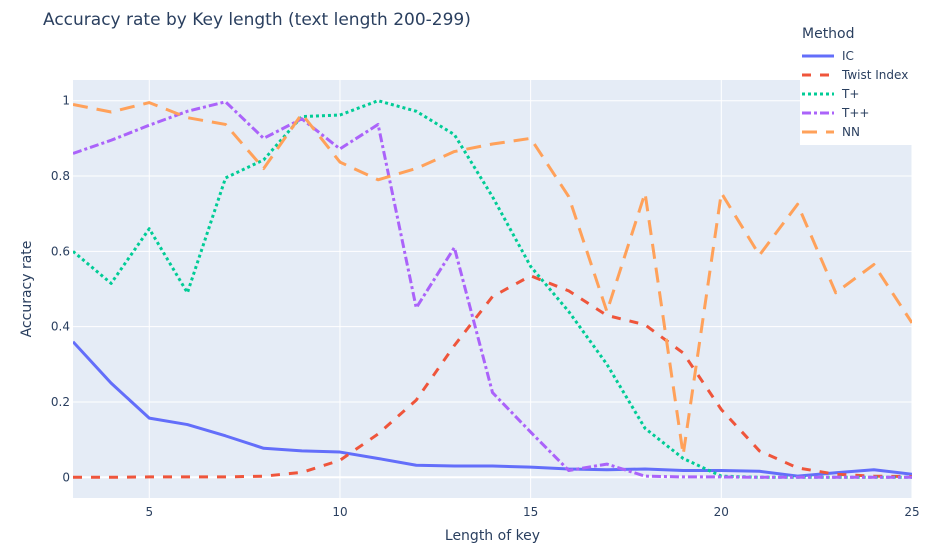 Image resolution: width=944 pixels, height=560 pixels. Describe the element at coordinates (492, 536) in the screenshot. I see `x-axis-title: Length of key` at that location.